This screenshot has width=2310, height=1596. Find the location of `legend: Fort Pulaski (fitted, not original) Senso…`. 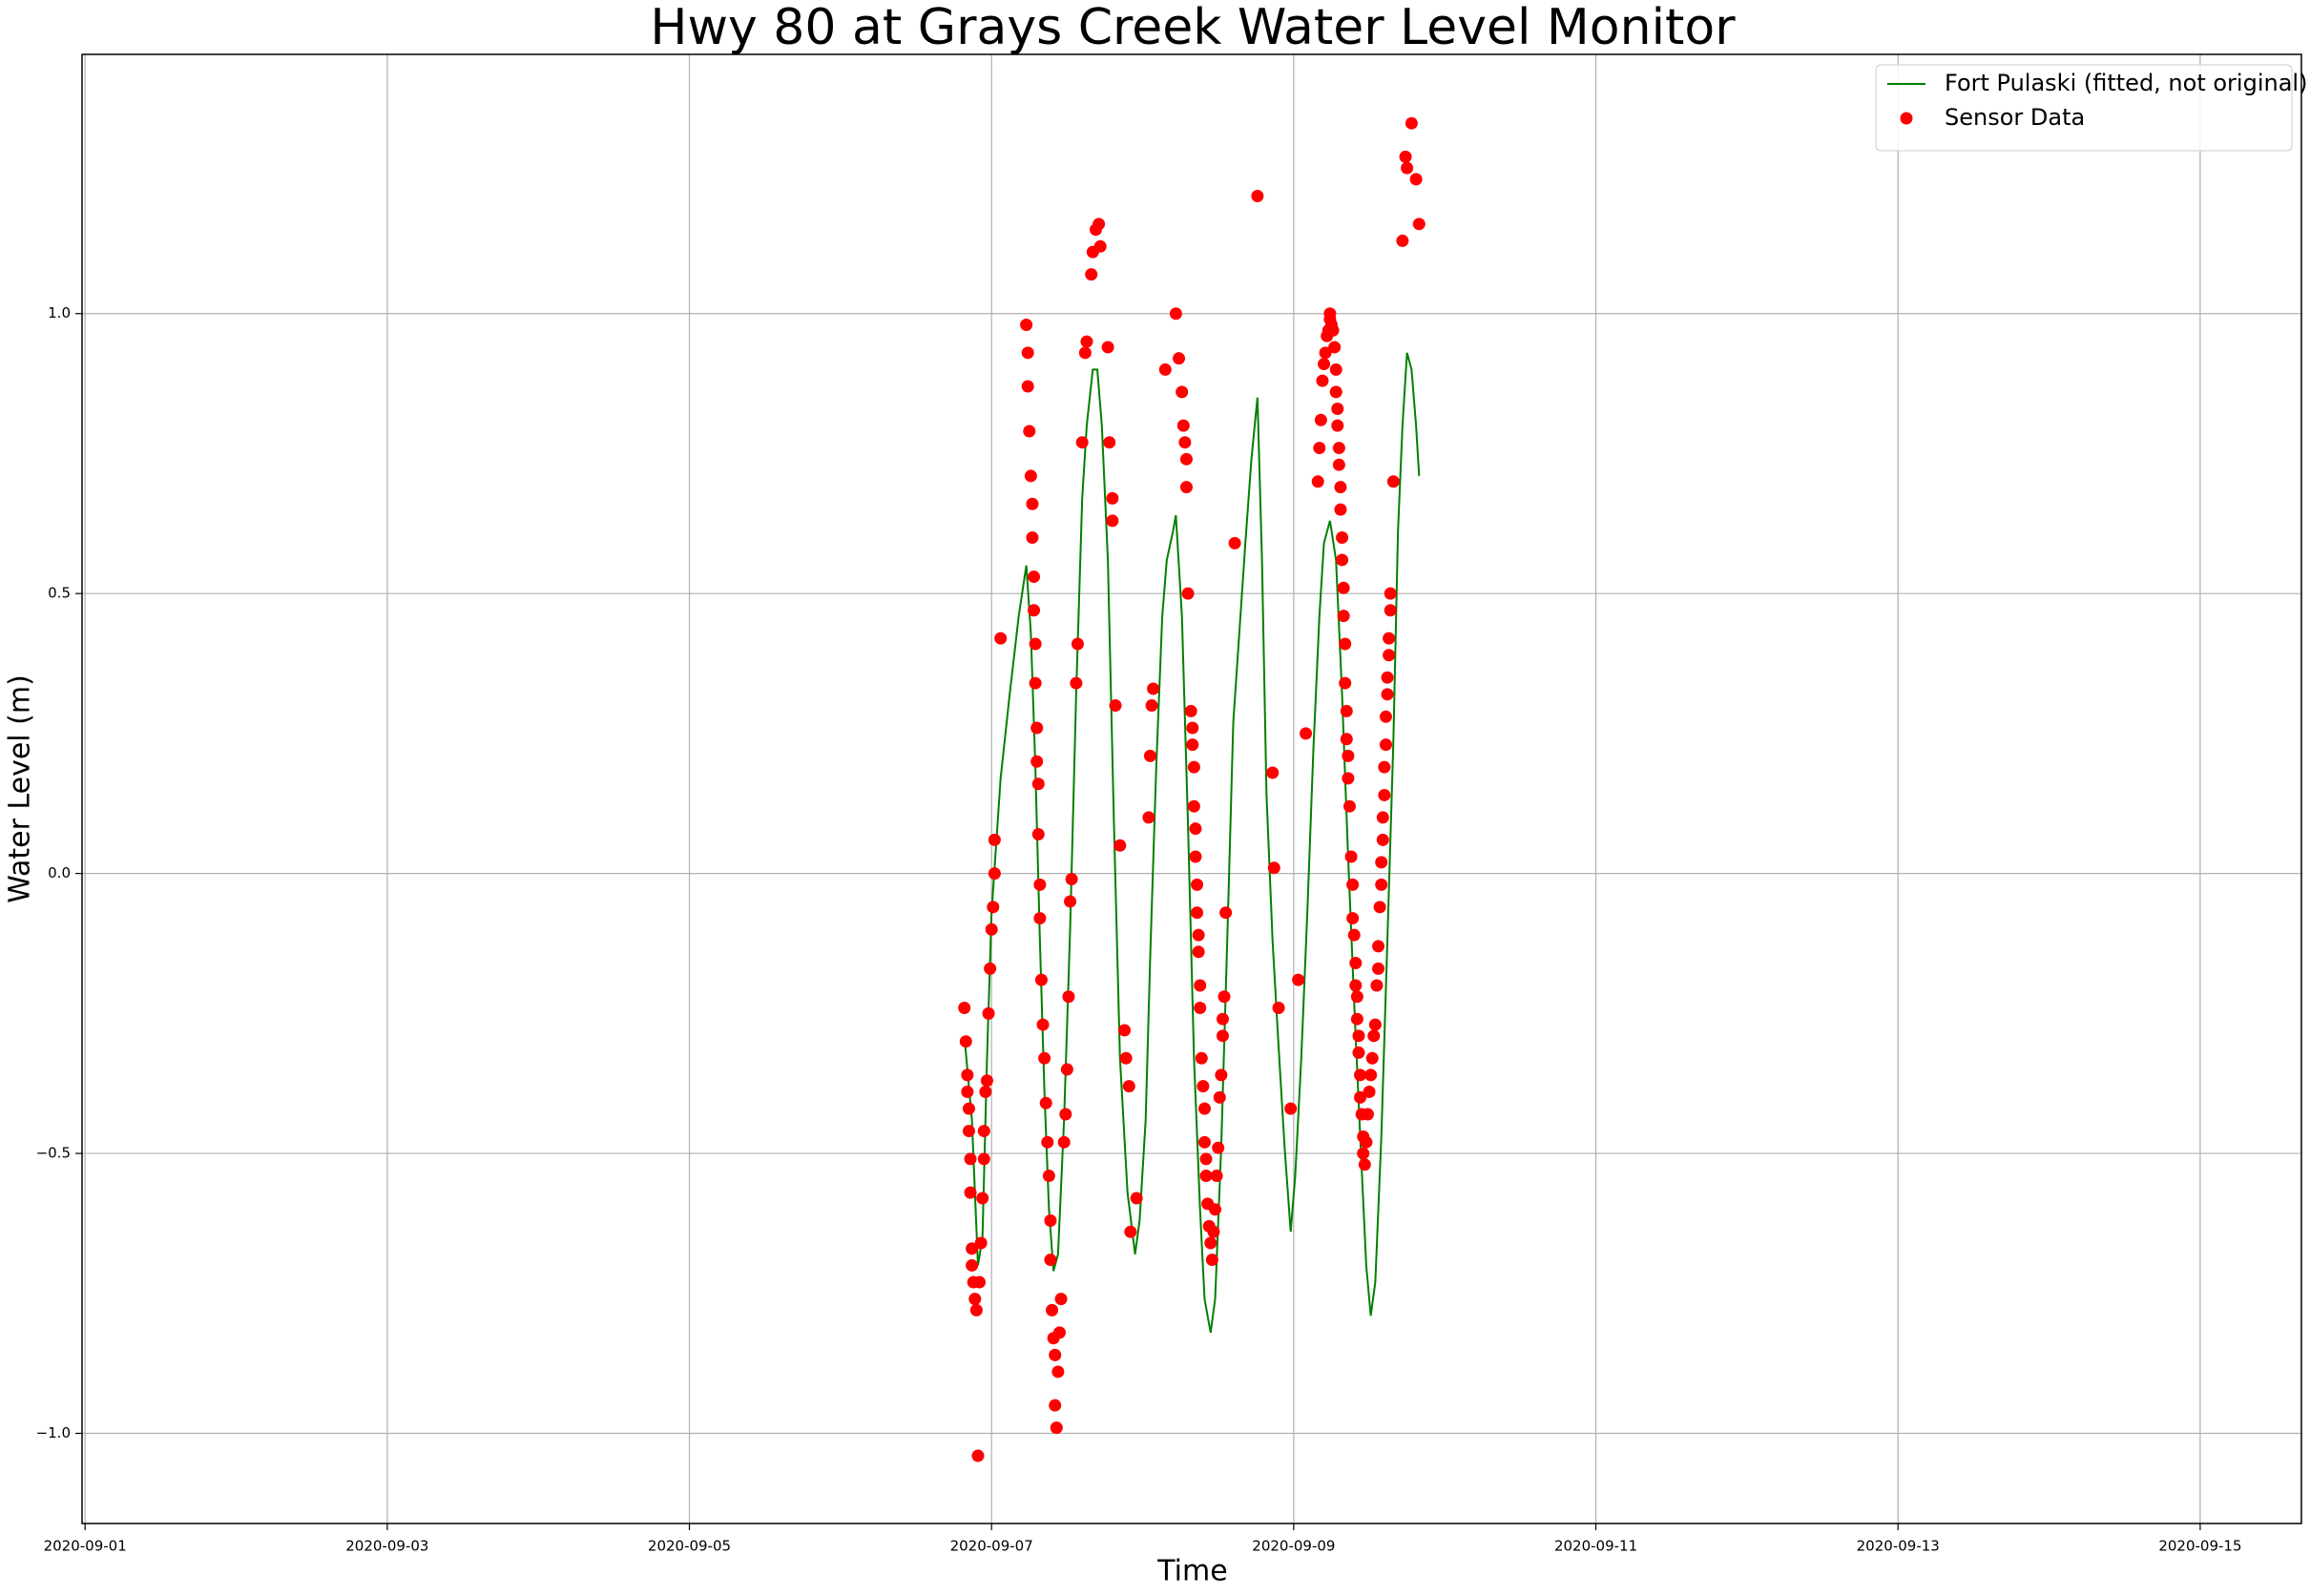

legend: Fort Pulaski (fitted, not original) Senso… is located at coordinates (2091, 108).